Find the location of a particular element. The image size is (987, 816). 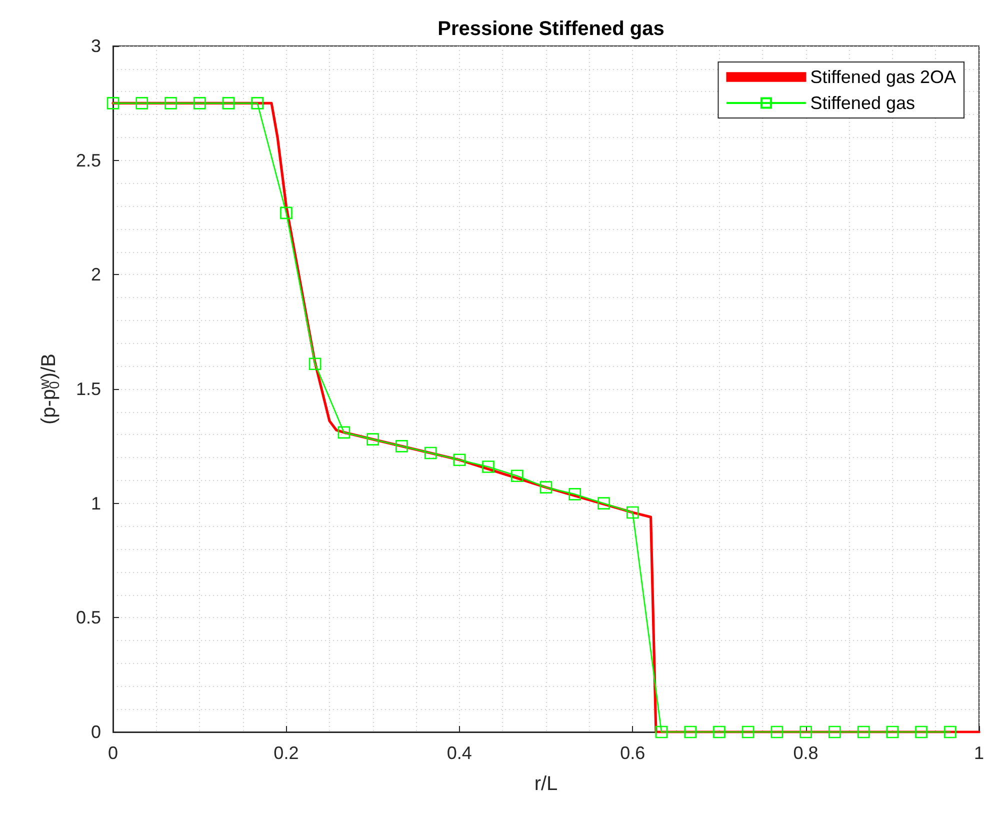

y-tick-label: 0 is located at coordinates (95, 732).